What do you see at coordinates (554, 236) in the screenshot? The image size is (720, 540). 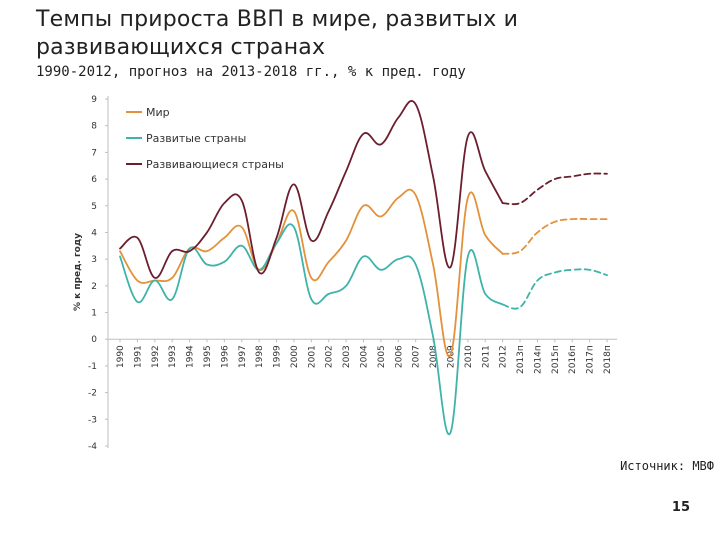 I see `series-forecast-world` at bounding box center [554, 236].